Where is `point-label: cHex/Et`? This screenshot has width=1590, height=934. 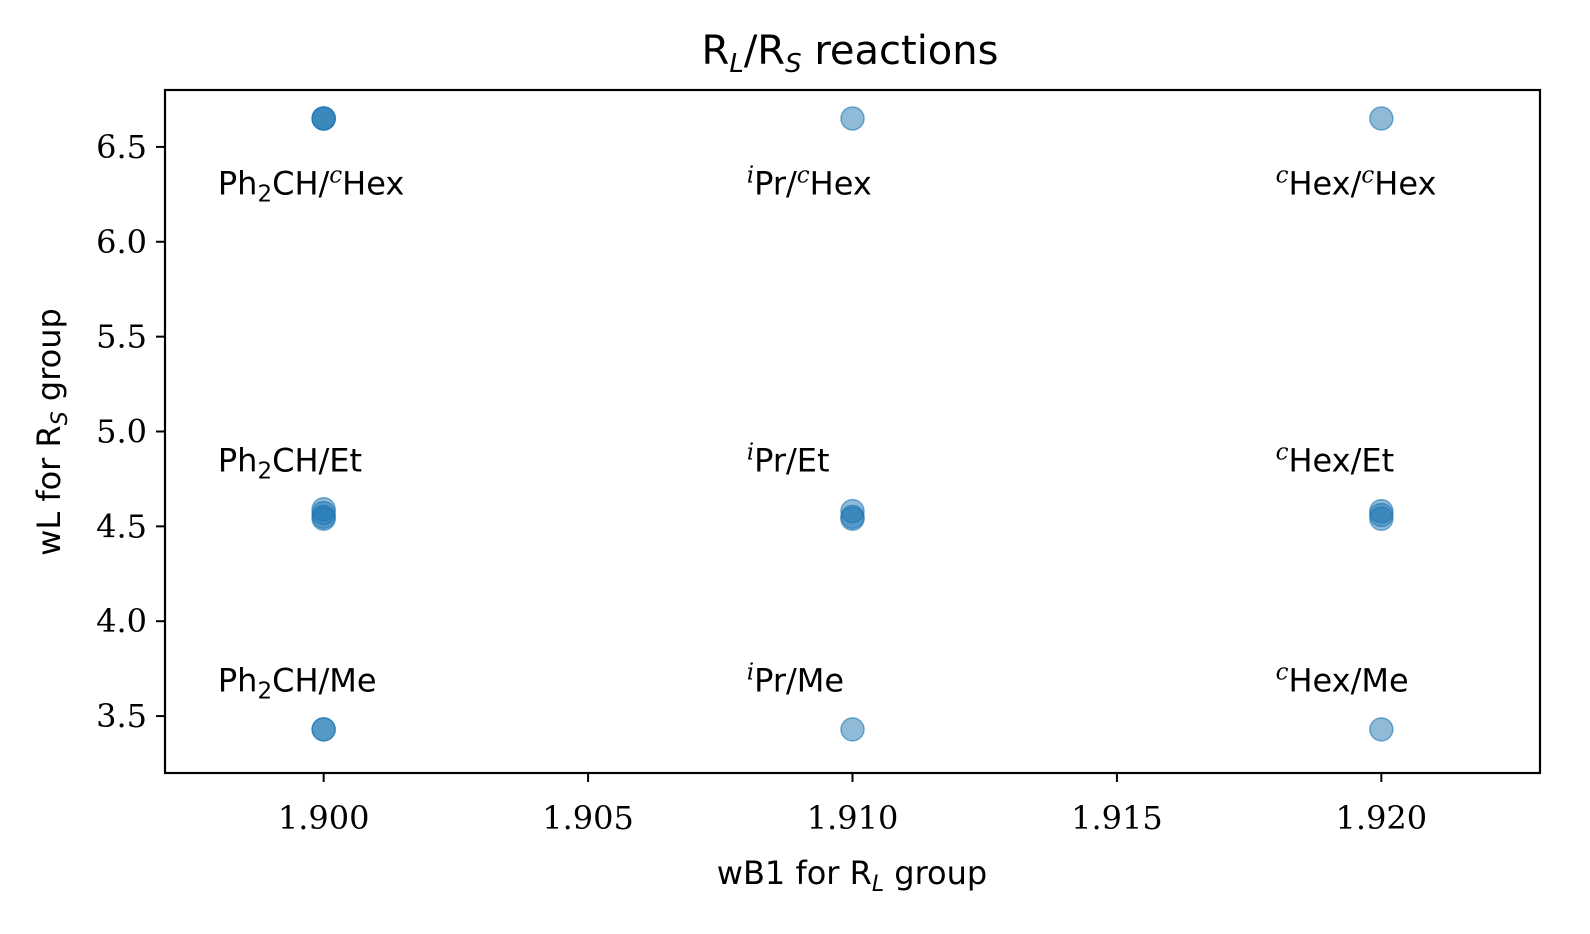 point-label: cHex/Et is located at coordinates (1335, 459).